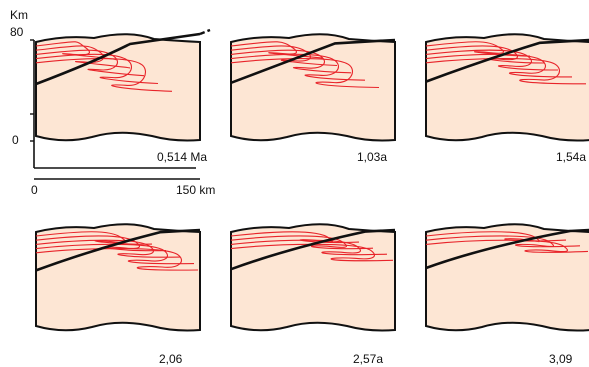 The height and width of the screenshot is (367, 589). What do you see at coordinates (182, 157) in the screenshot?
I see `panel-label-1: 0,514 Ma` at bounding box center [182, 157].